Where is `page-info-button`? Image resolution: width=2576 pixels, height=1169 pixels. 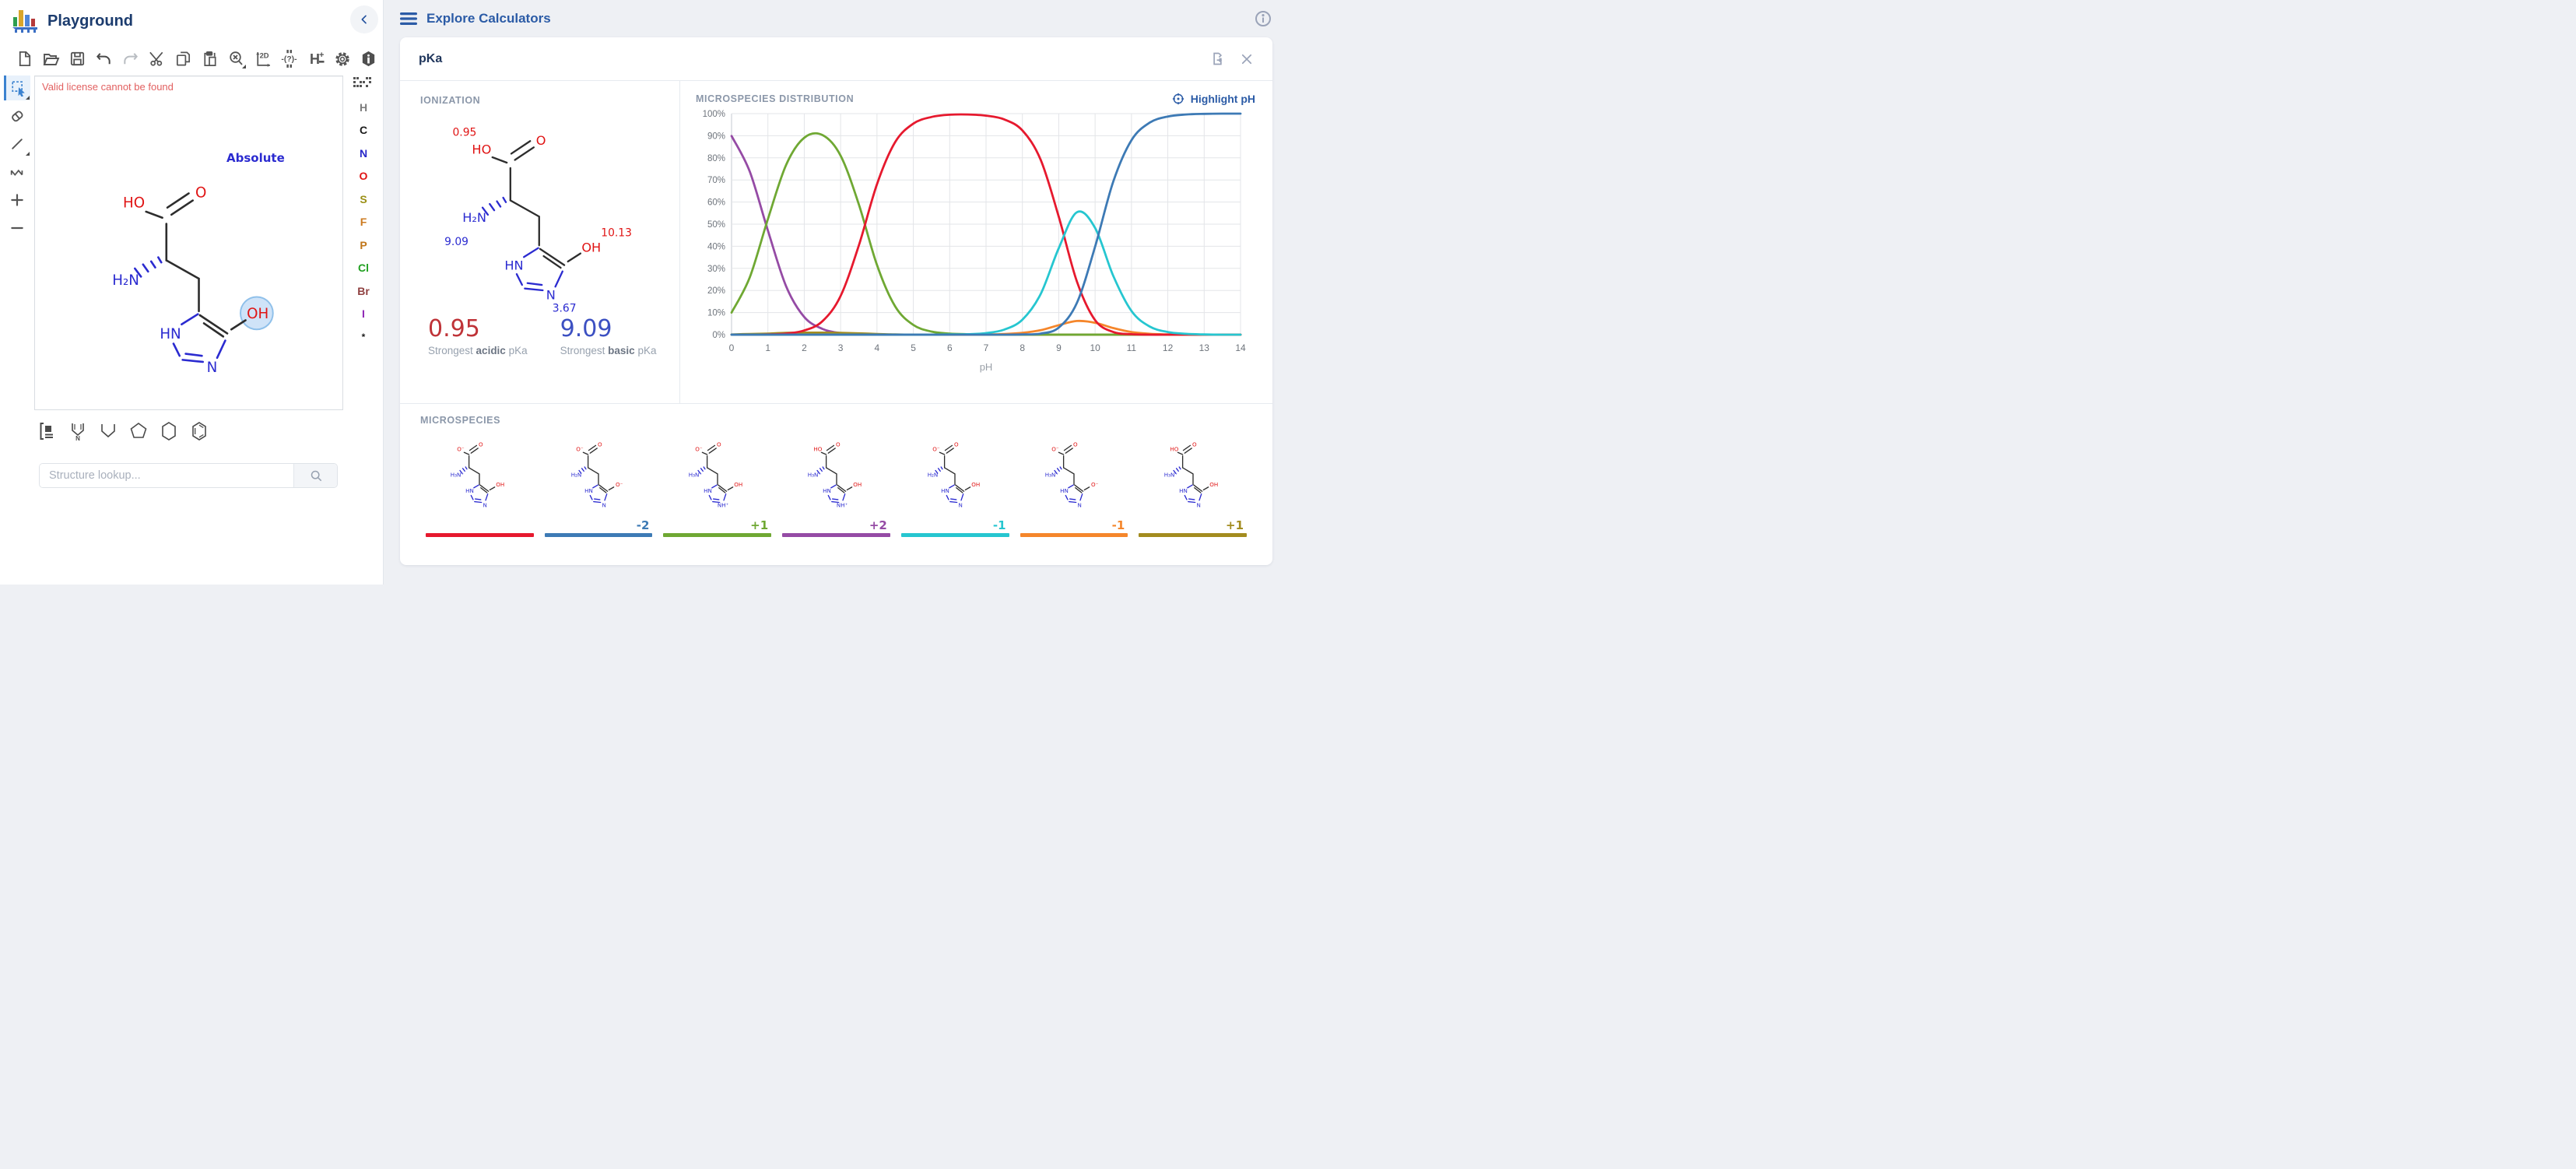
page-info-button is located at coordinates (1263, 18).